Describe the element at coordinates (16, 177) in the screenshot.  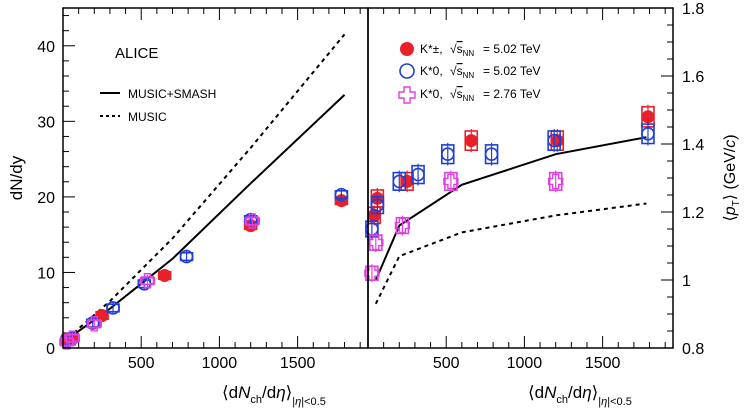
I see `left-y-axis-label: dN/dy` at that location.